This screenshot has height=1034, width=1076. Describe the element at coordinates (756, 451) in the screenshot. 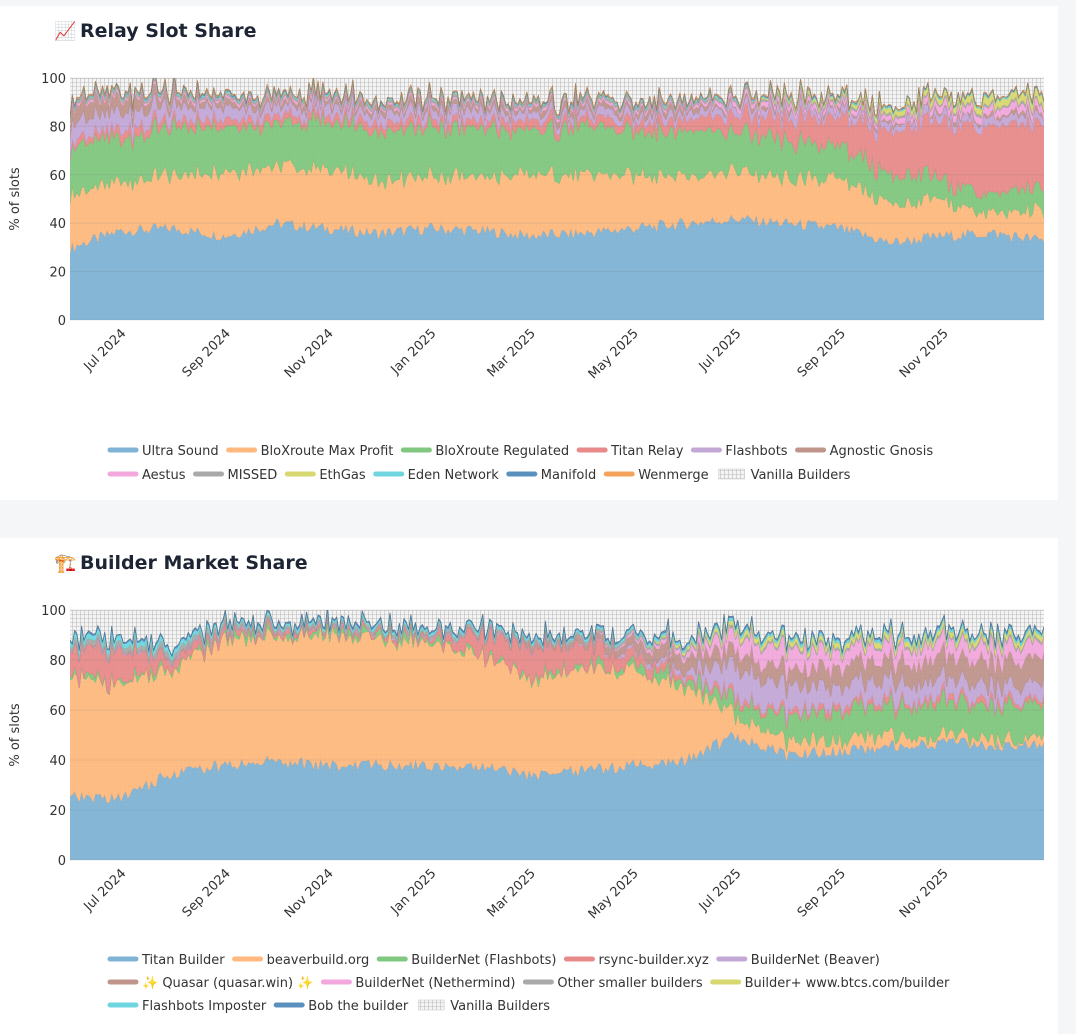

I see `legend-label: Flashbots` at that location.